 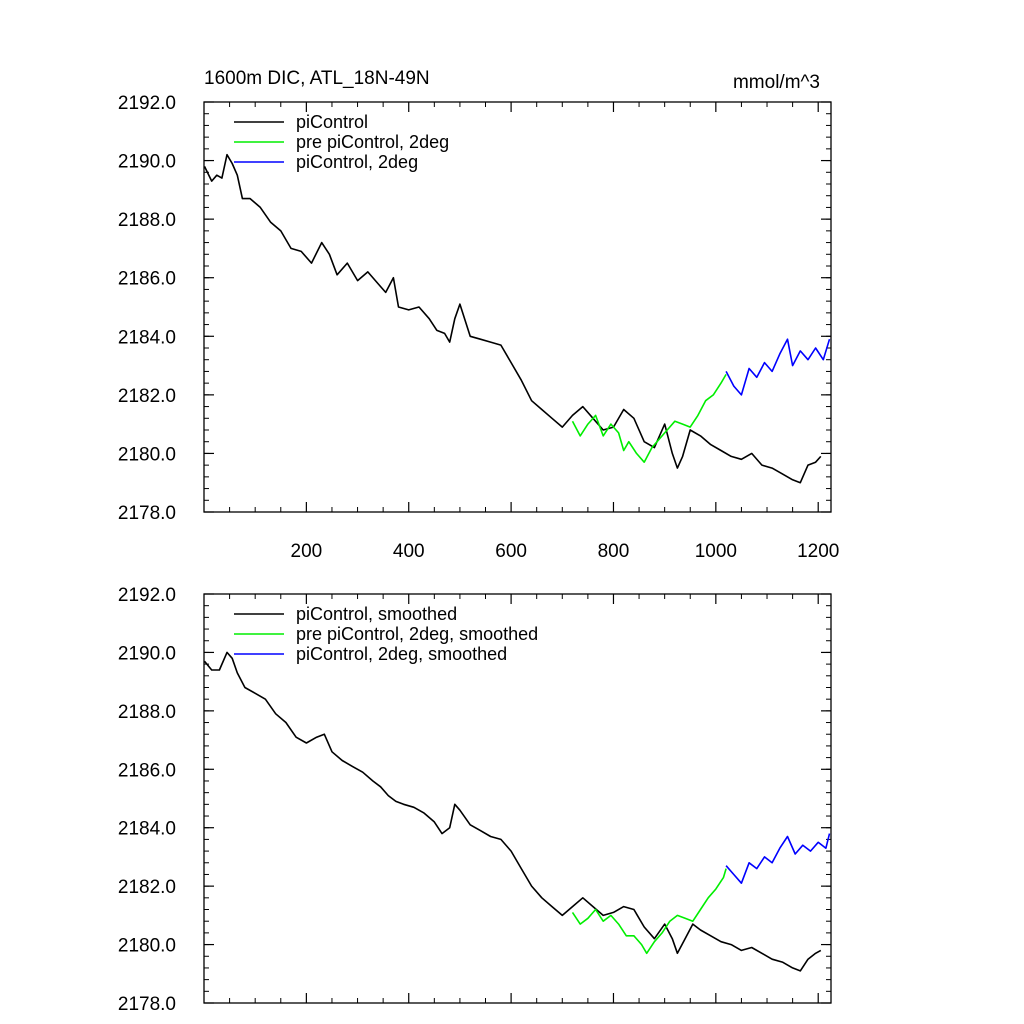 I want to click on bottom-ytick-label: 2184.0, so click(x=147, y=829).